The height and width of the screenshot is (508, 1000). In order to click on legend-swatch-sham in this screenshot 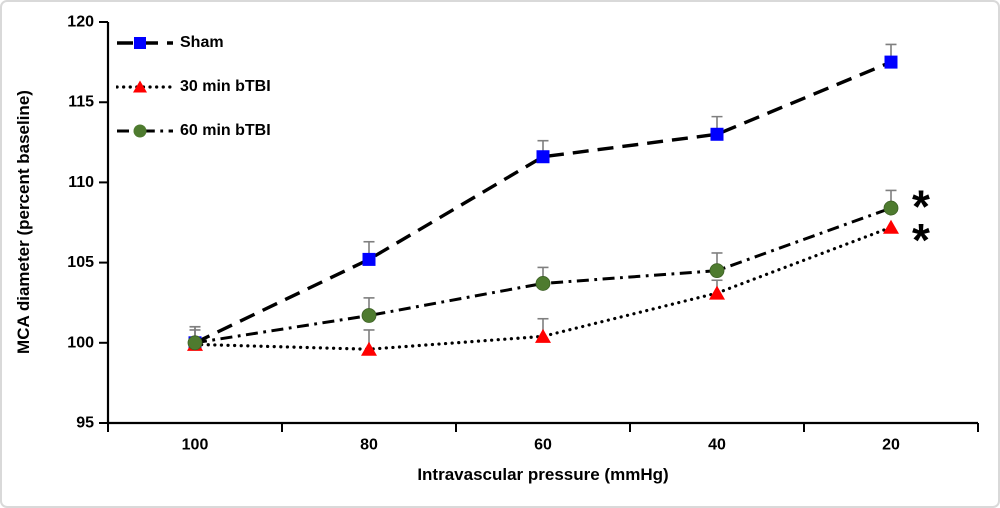, I will do `click(145, 43)`.